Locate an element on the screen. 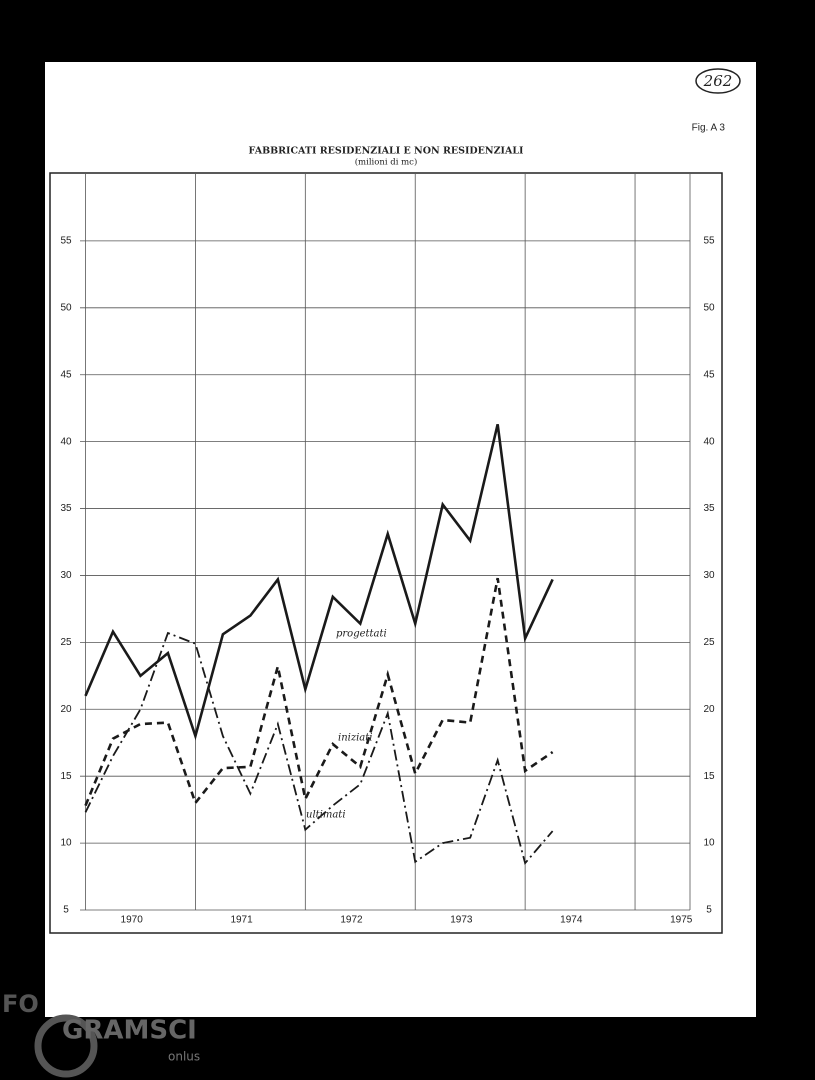 This screenshot has width=815, height=1080. y2-tick-label: 40 is located at coordinates (709, 441).